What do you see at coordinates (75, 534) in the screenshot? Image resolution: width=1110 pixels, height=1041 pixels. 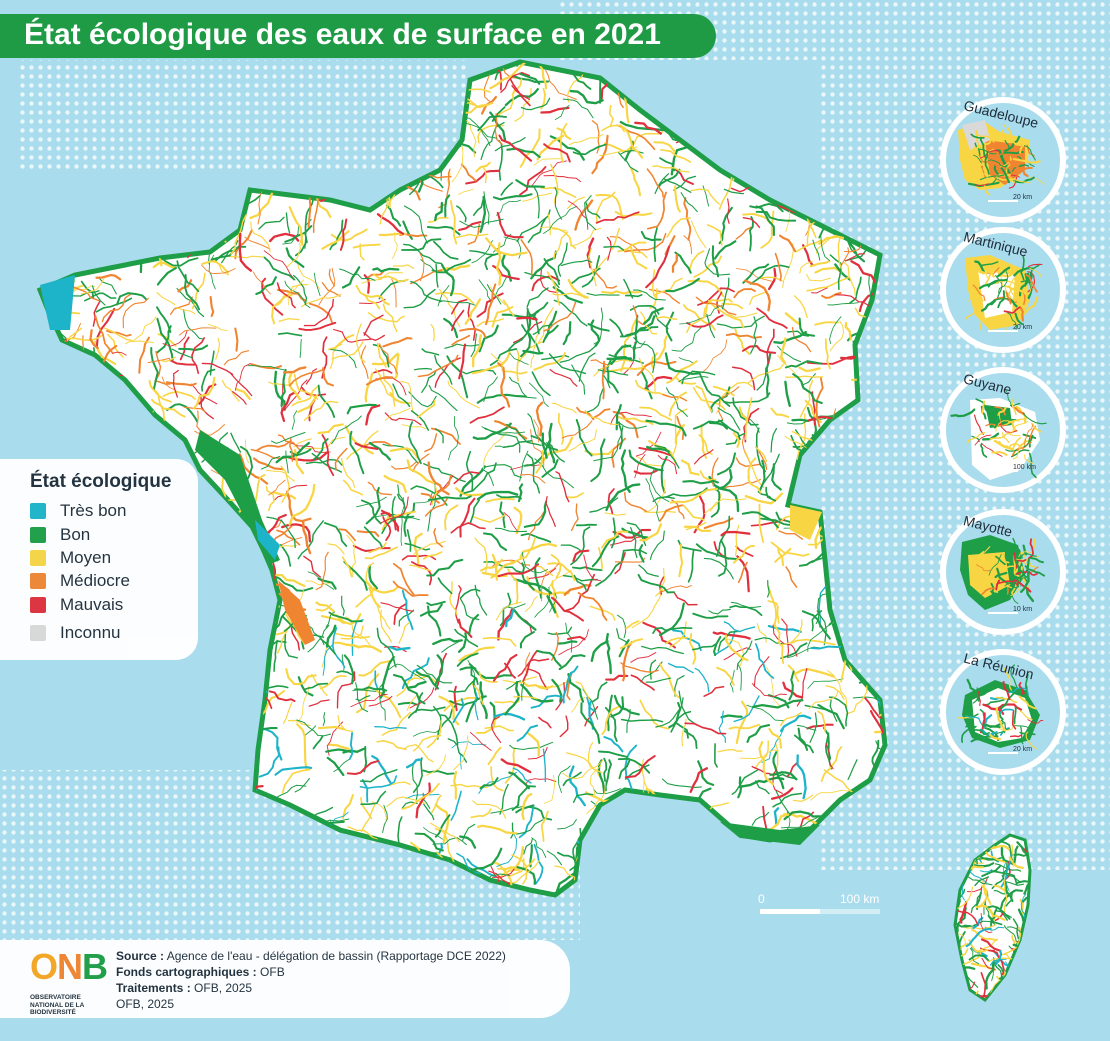 I see `legend-label: Bon` at bounding box center [75, 534].